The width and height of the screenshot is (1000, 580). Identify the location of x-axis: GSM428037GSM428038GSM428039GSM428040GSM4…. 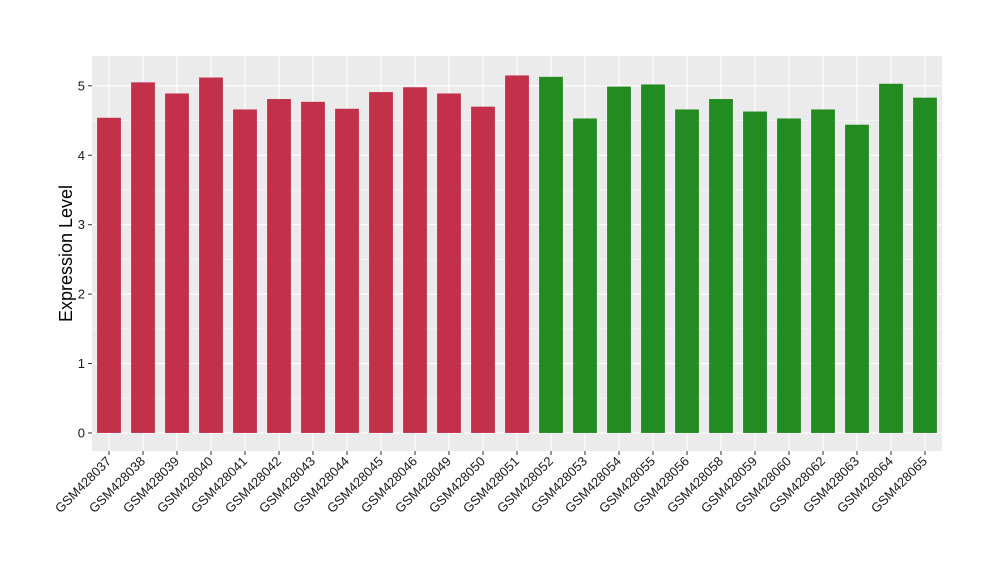
(491, 483).